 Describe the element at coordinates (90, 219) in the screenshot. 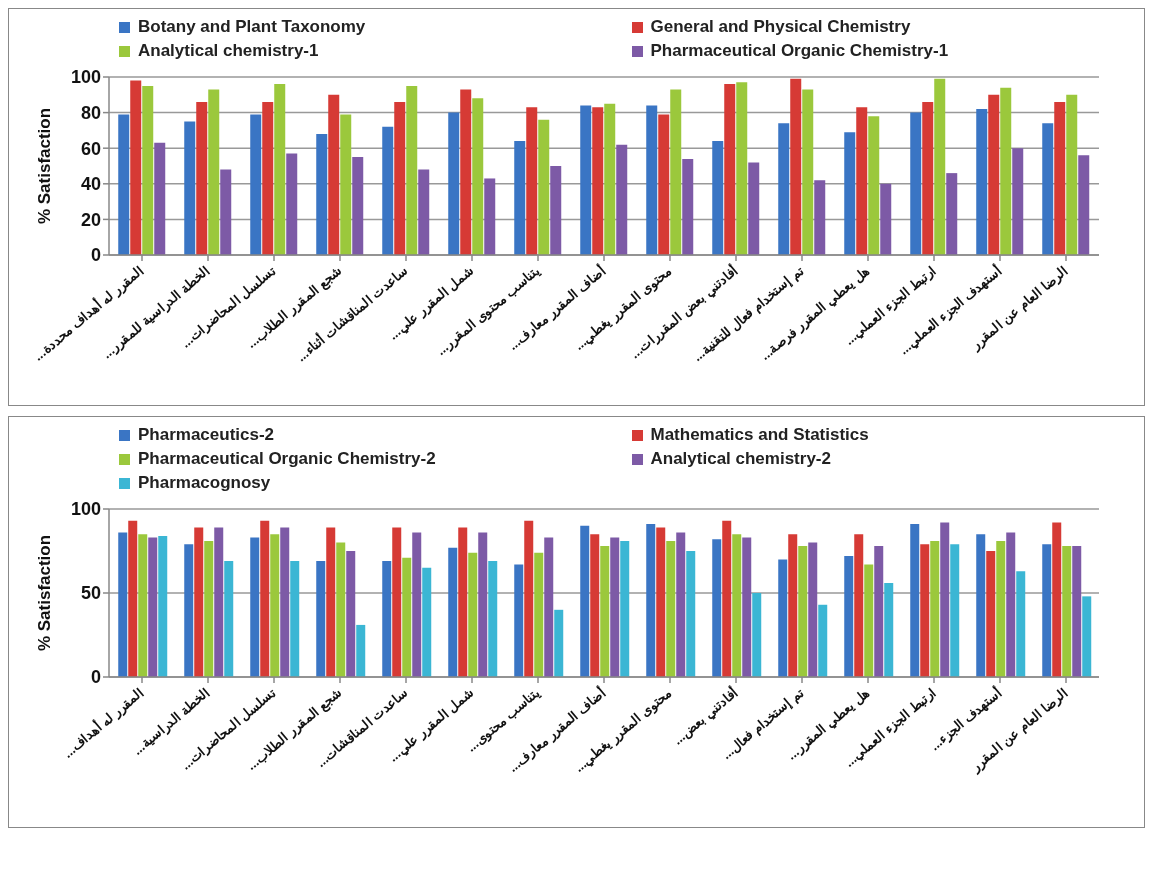

I see `y-tick-label: 20` at that location.